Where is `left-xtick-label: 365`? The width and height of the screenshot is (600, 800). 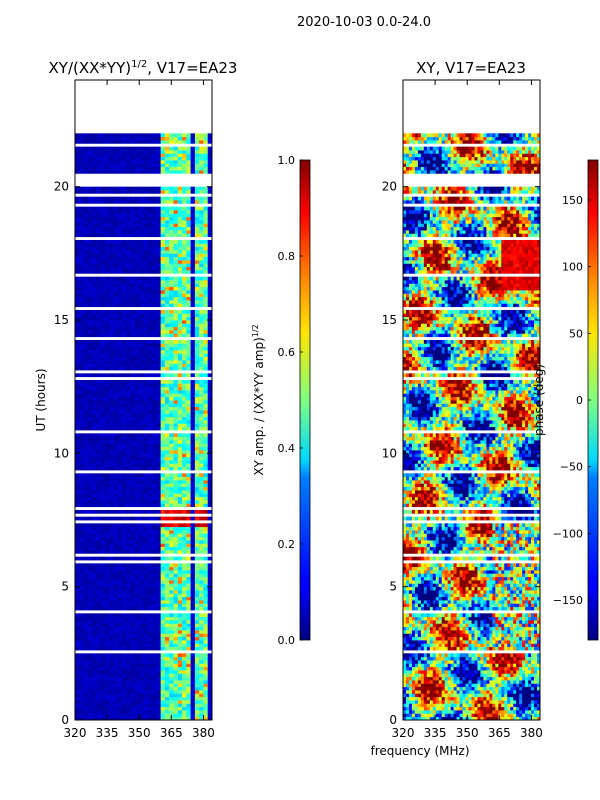
left-xtick-label: 365 is located at coordinates (171, 733).